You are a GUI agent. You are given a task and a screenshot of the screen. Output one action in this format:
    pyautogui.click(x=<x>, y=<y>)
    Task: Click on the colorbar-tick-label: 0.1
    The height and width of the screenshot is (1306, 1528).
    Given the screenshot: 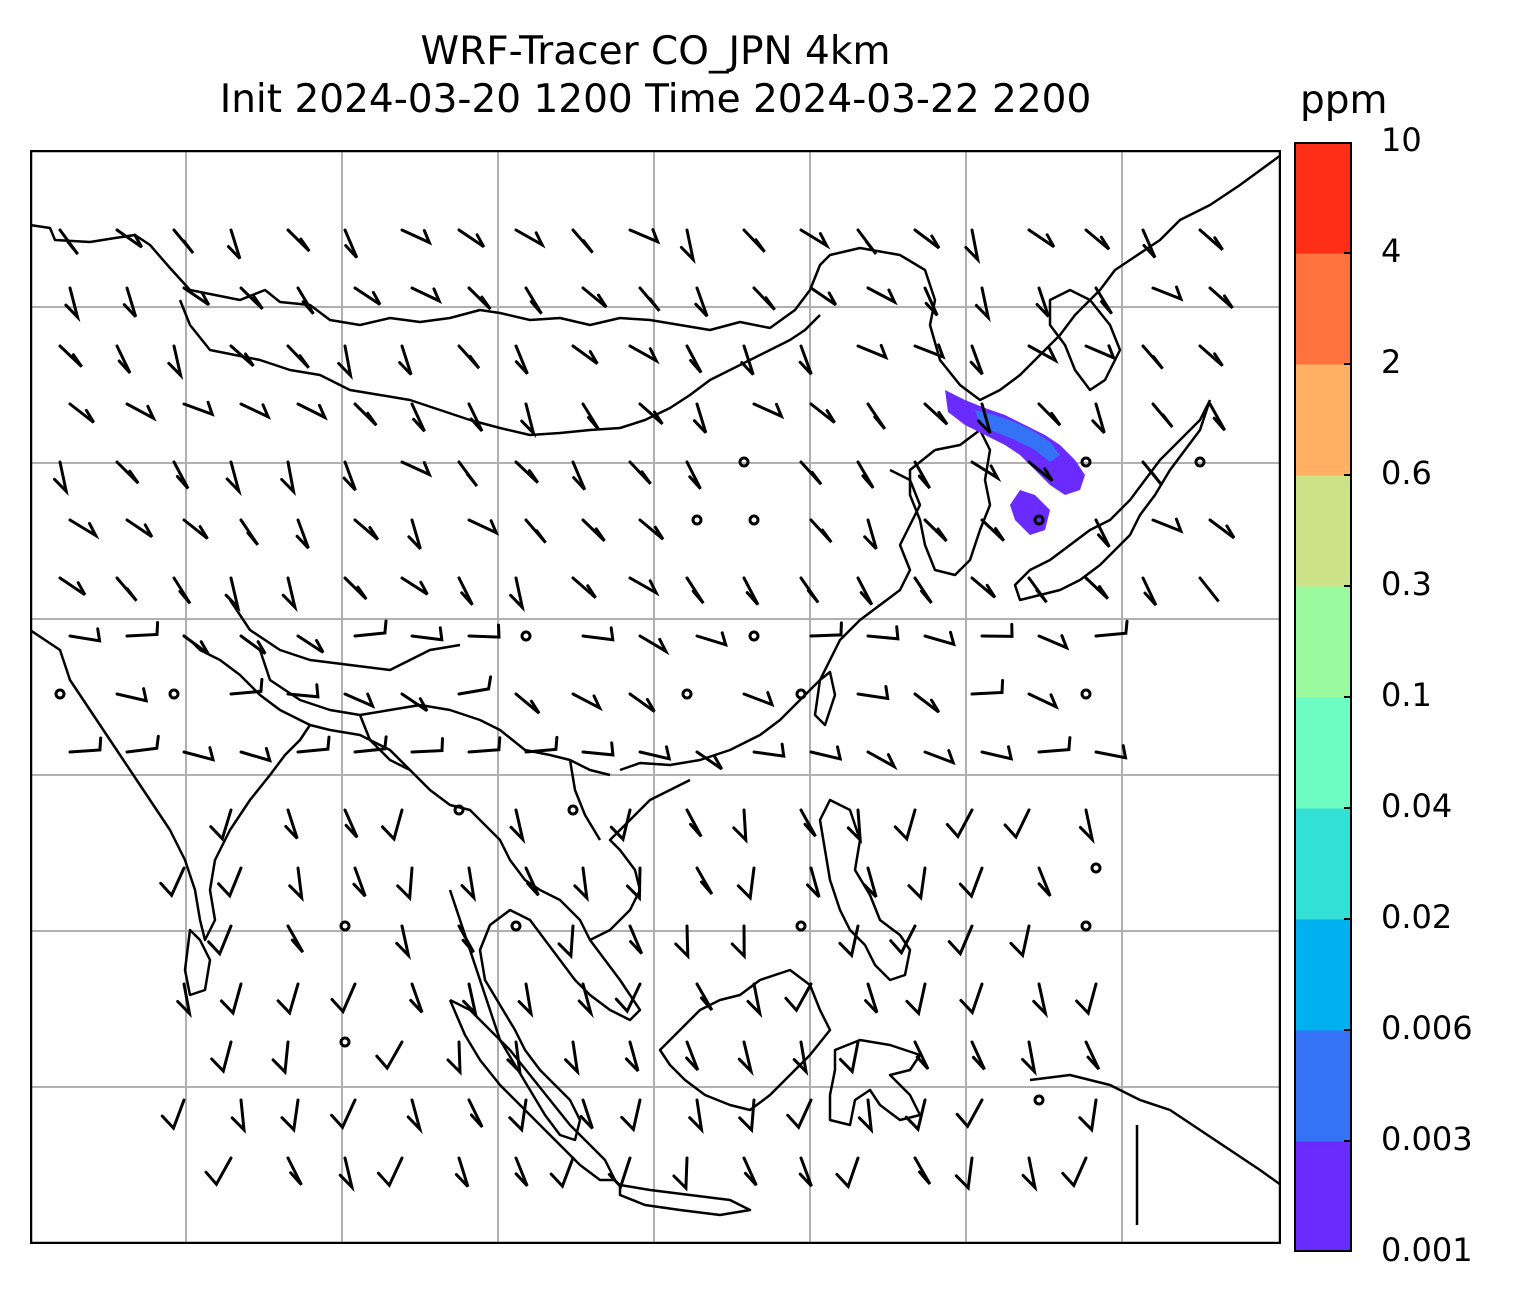 What is the action you would take?
    pyautogui.click(x=1406, y=695)
    